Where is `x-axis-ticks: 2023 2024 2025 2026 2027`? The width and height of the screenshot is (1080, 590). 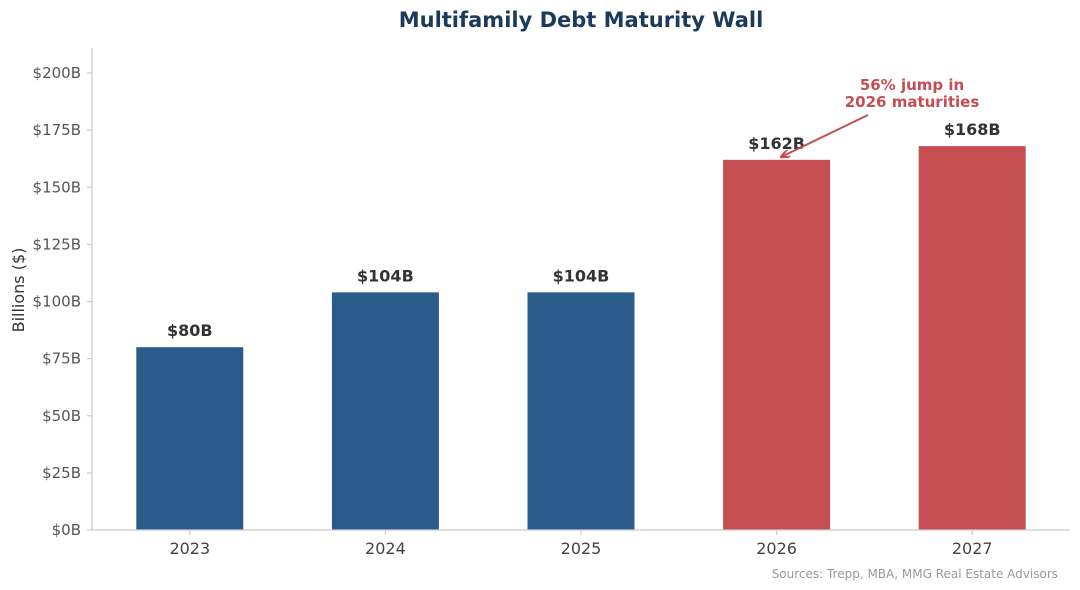
x-axis-ticks: 2023 2024 2025 2026 2027 is located at coordinates (581, 544).